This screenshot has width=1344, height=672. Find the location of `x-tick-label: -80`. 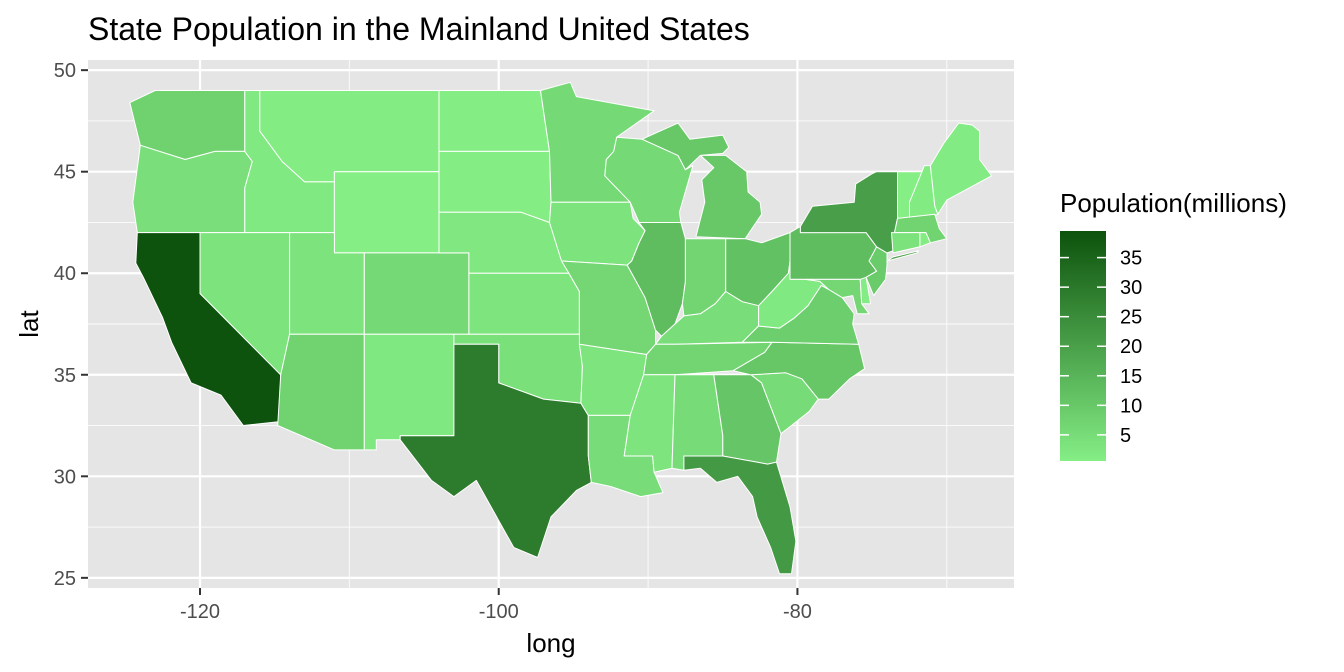

x-tick-label: -80 is located at coordinates (797, 612).